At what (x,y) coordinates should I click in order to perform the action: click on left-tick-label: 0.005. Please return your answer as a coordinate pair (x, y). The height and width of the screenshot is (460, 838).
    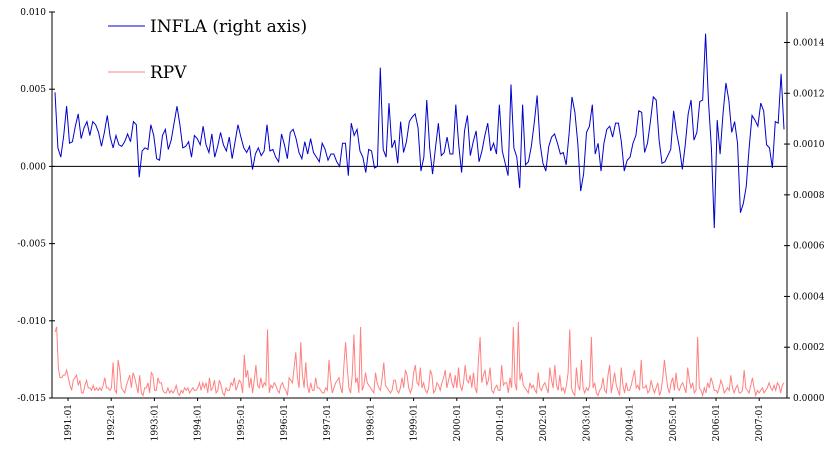
    Looking at the image, I should click on (33, 90).